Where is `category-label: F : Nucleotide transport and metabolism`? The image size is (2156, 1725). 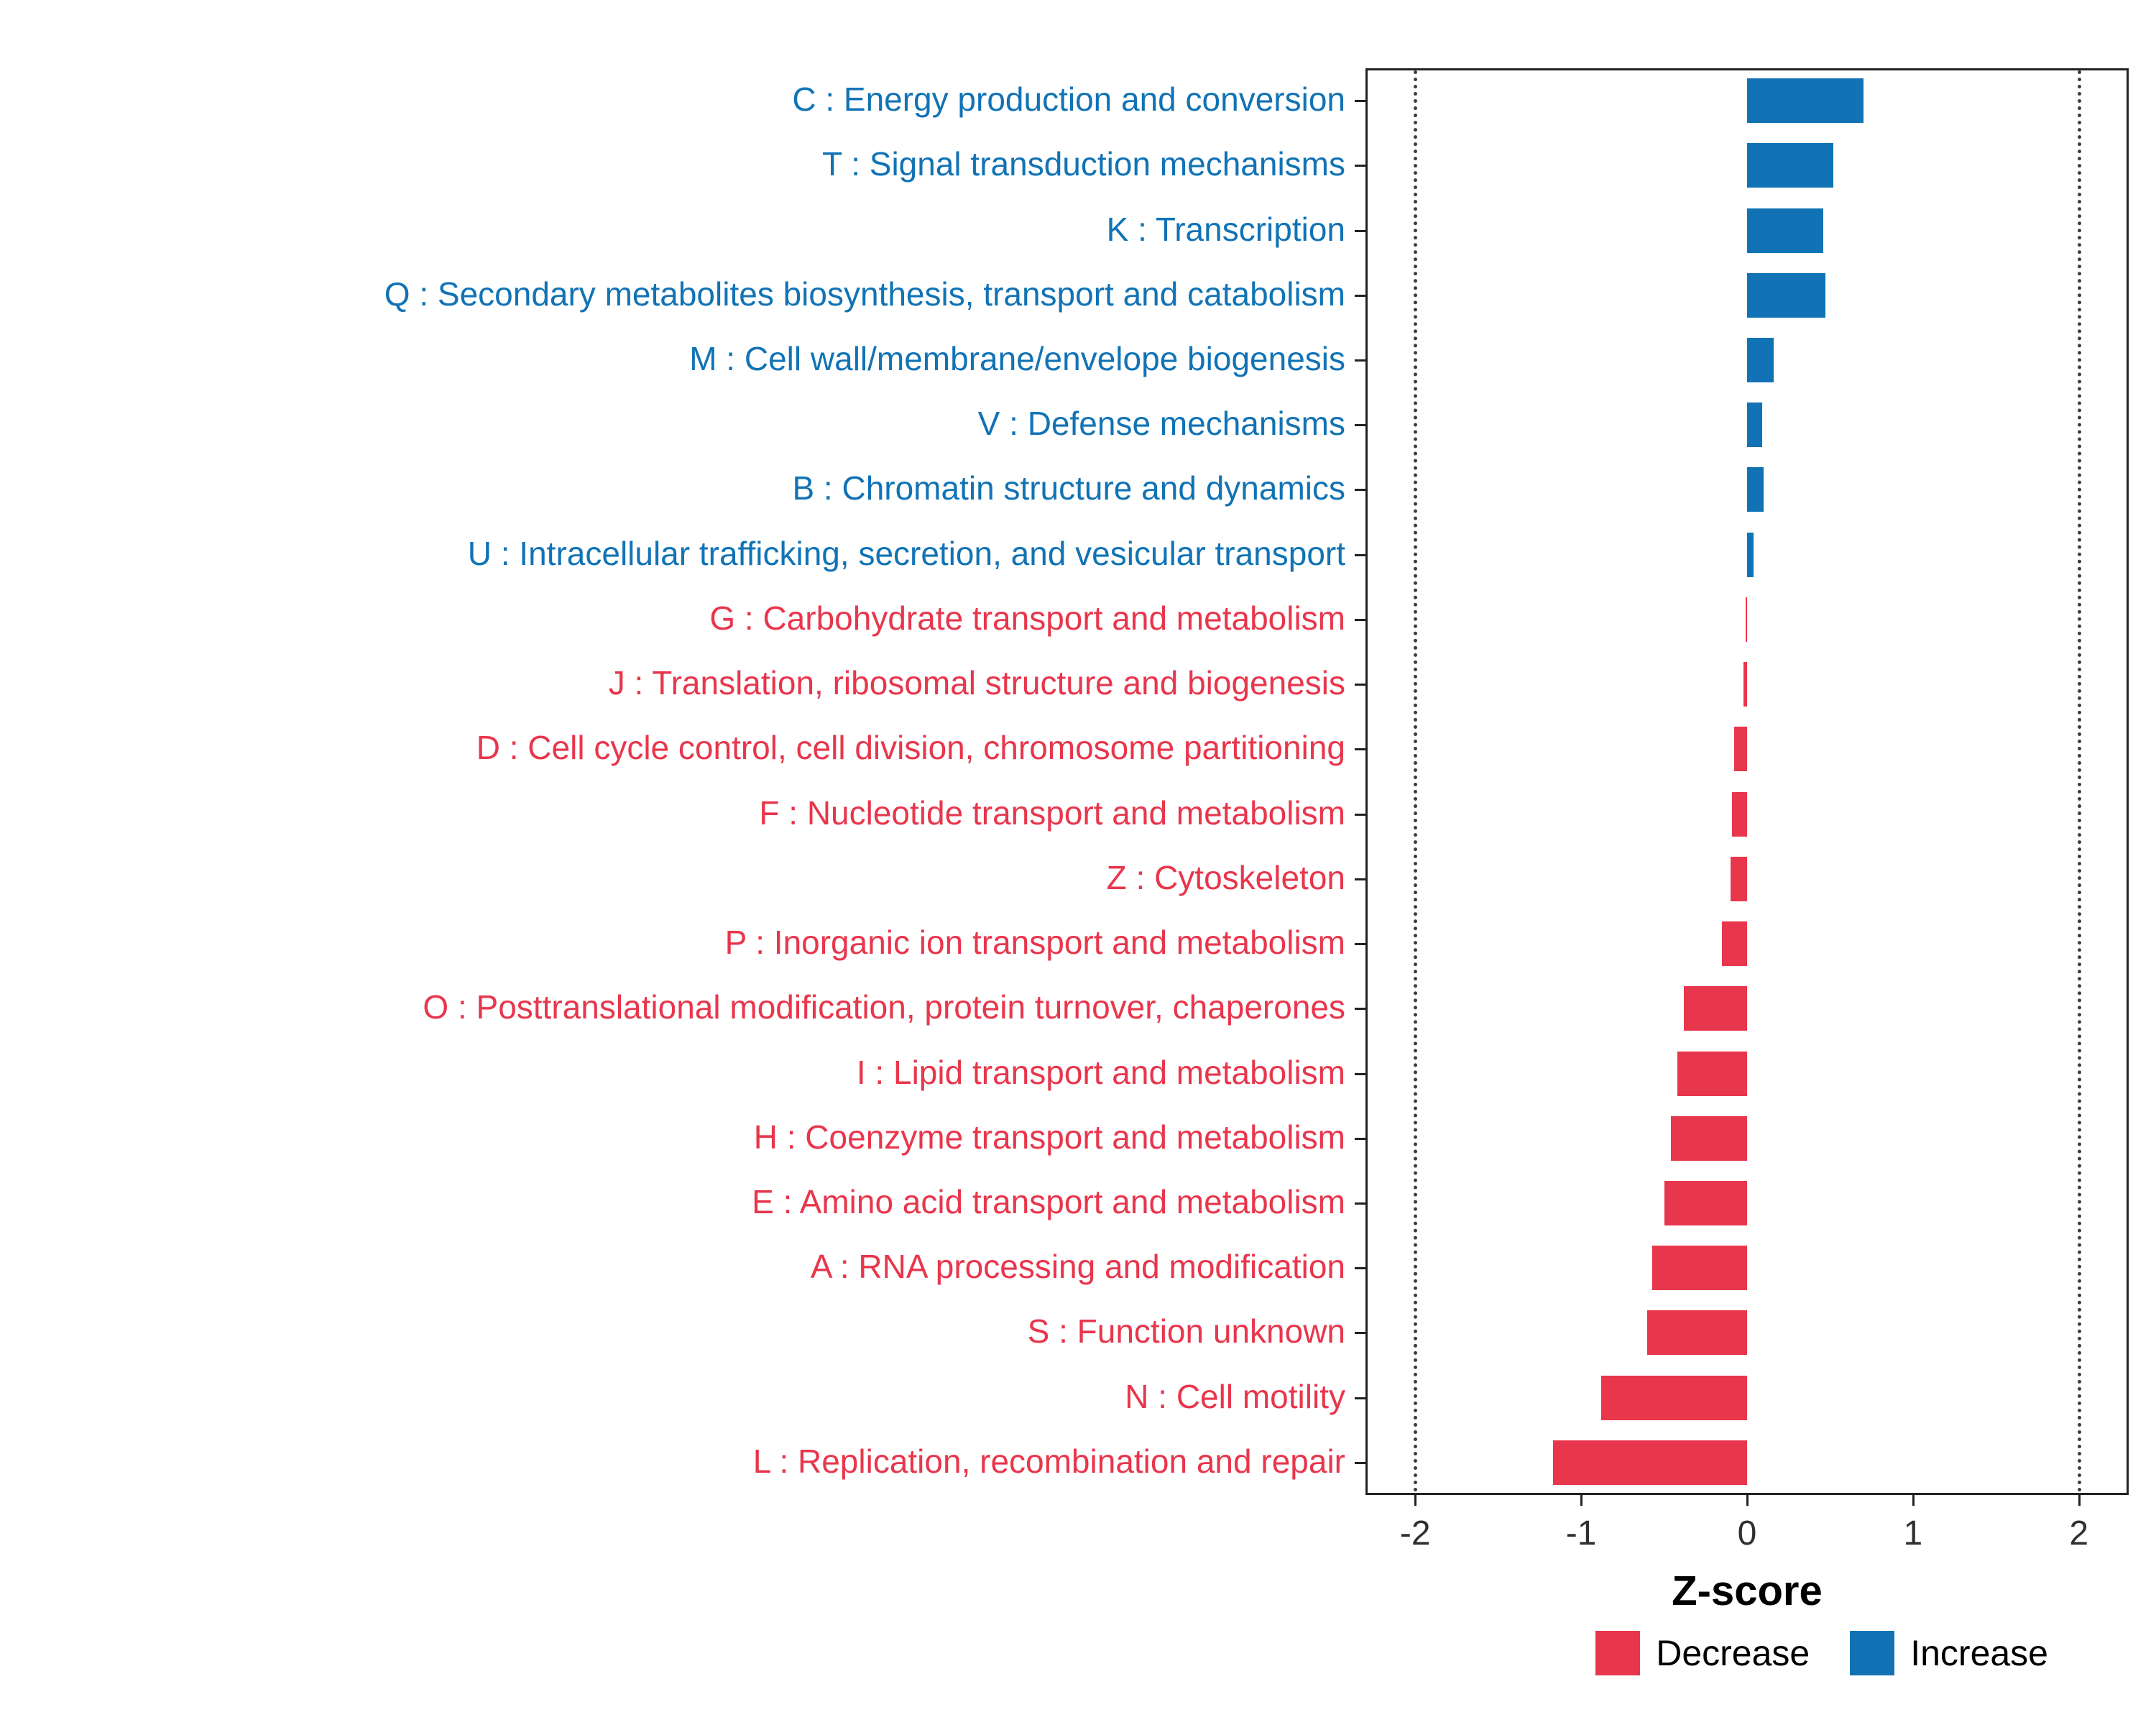
category-label: F : Nucleotide transport and metabolism is located at coordinates (1052, 813).